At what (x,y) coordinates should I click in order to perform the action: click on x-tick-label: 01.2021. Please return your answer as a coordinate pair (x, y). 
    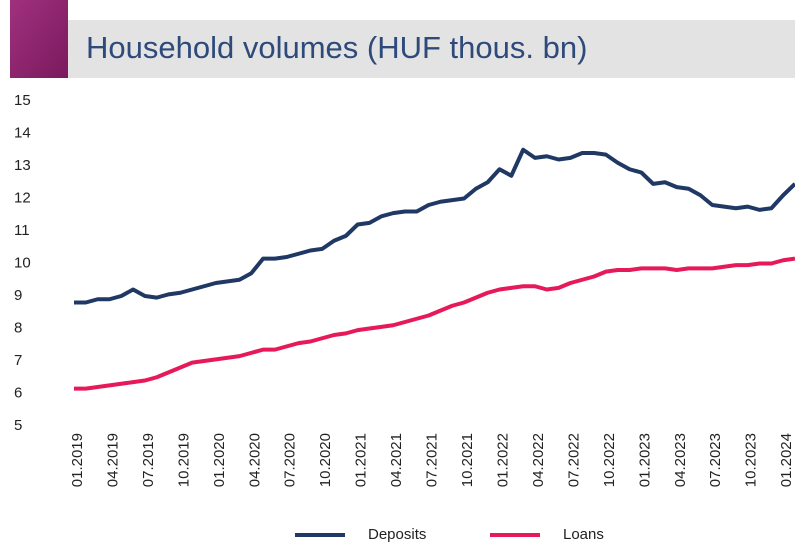
    Looking at the image, I should click on (361, 460).